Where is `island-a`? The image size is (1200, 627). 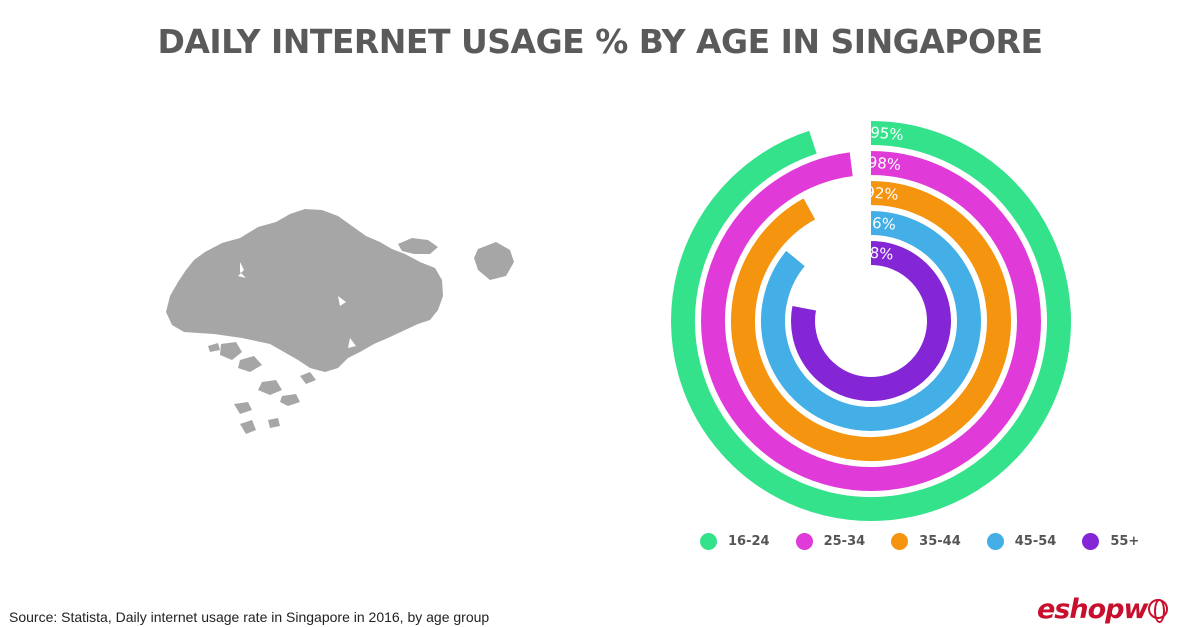 island-a is located at coordinates (231, 351).